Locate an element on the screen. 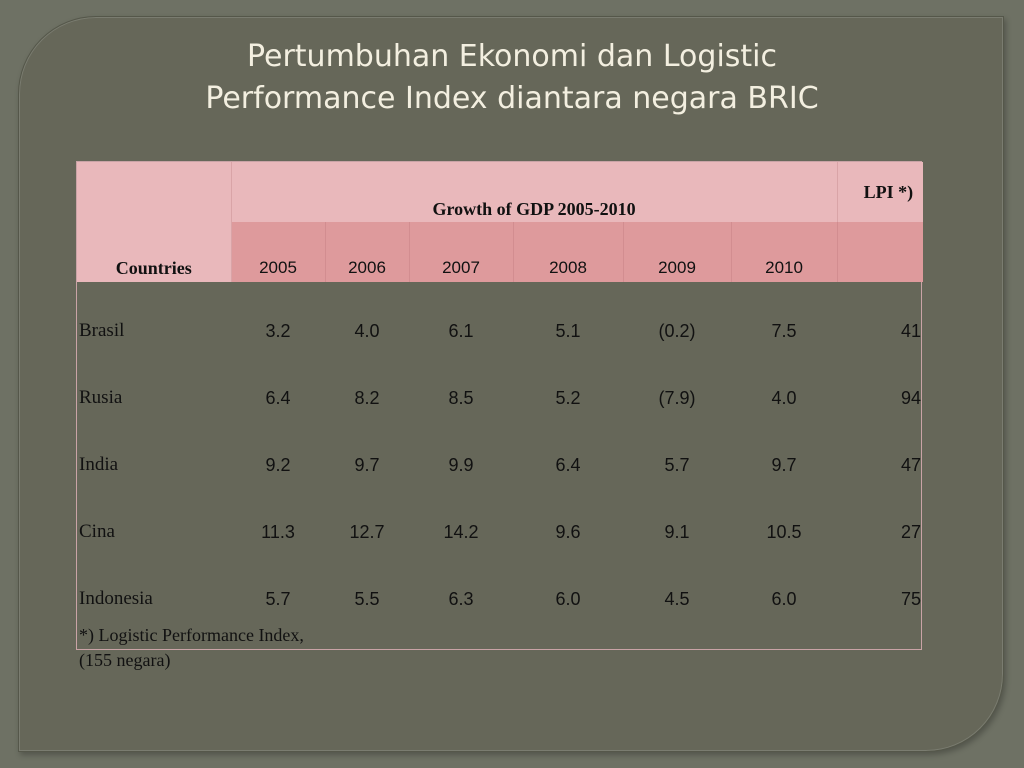 The width and height of the screenshot is (1024, 768). lpi-cell: 41 is located at coordinates (911, 331).